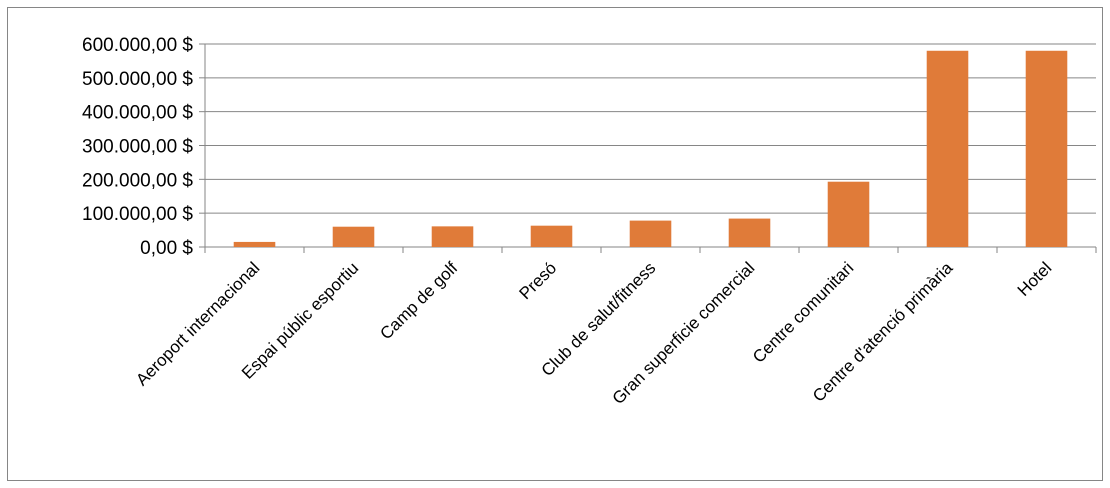  What do you see at coordinates (137, 180) in the screenshot?
I see `y-tick-label: 200.000,00 $` at bounding box center [137, 180].